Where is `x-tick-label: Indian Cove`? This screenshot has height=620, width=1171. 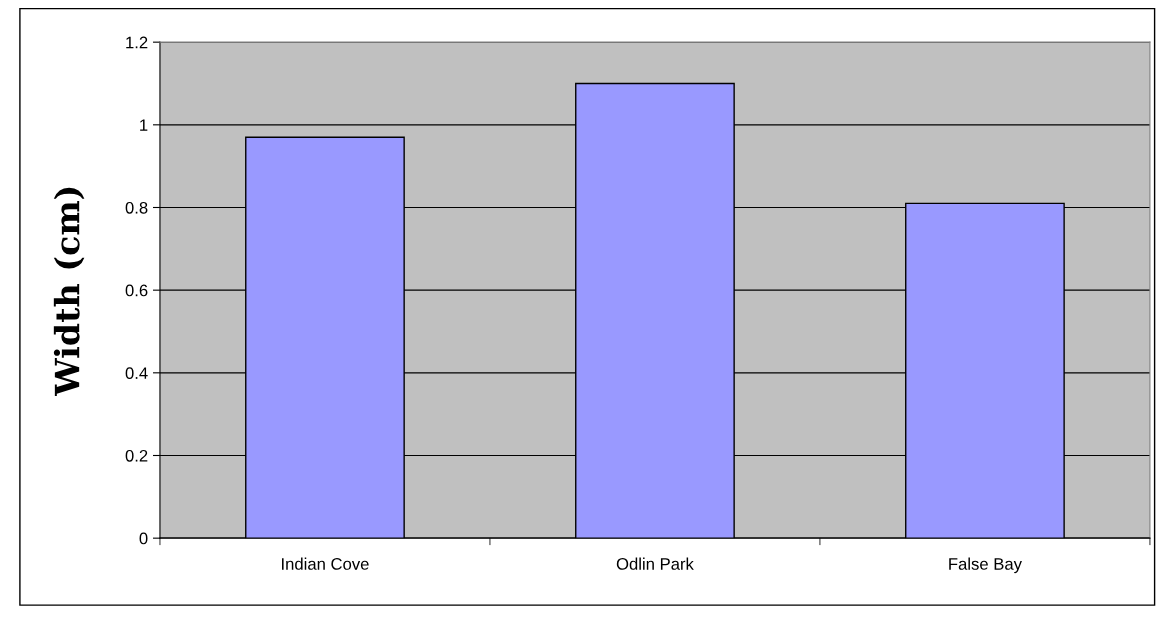 x-tick-label: Indian Cove is located at coordinates (325, 563).